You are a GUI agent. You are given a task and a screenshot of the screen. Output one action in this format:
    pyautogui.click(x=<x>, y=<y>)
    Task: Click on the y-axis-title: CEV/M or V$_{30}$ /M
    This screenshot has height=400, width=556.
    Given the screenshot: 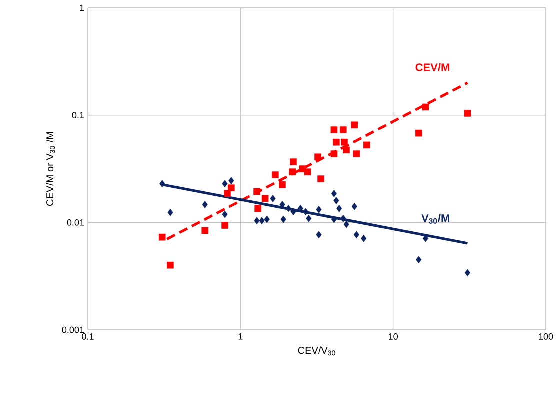 What is the action you would take?
    pyautogui.click(x=51, y=169)
    